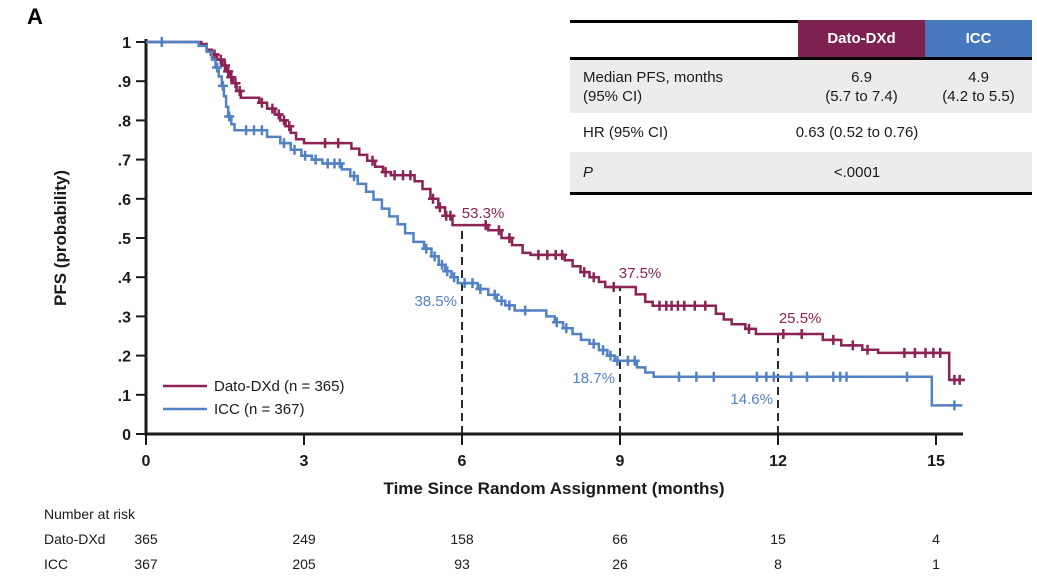 The width and height of the screenshot is (1037, 580). What do you see at coordinates (778, 461) in the screenshot?
I see `svg-text: 12` at bounding box center [778, 461].